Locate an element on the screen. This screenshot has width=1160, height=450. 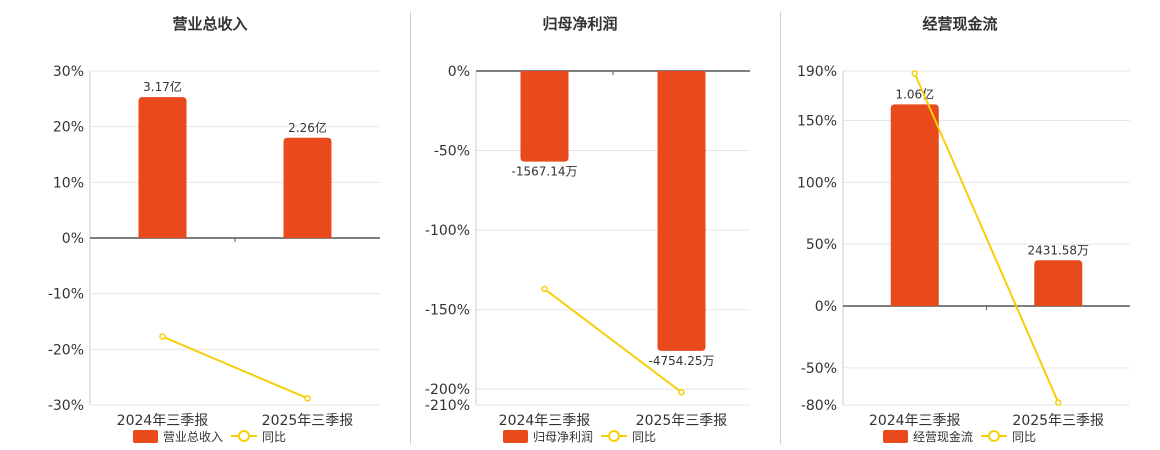
chart1-xtick-label: 2025年三季报 is located at coordinates (308, 421).